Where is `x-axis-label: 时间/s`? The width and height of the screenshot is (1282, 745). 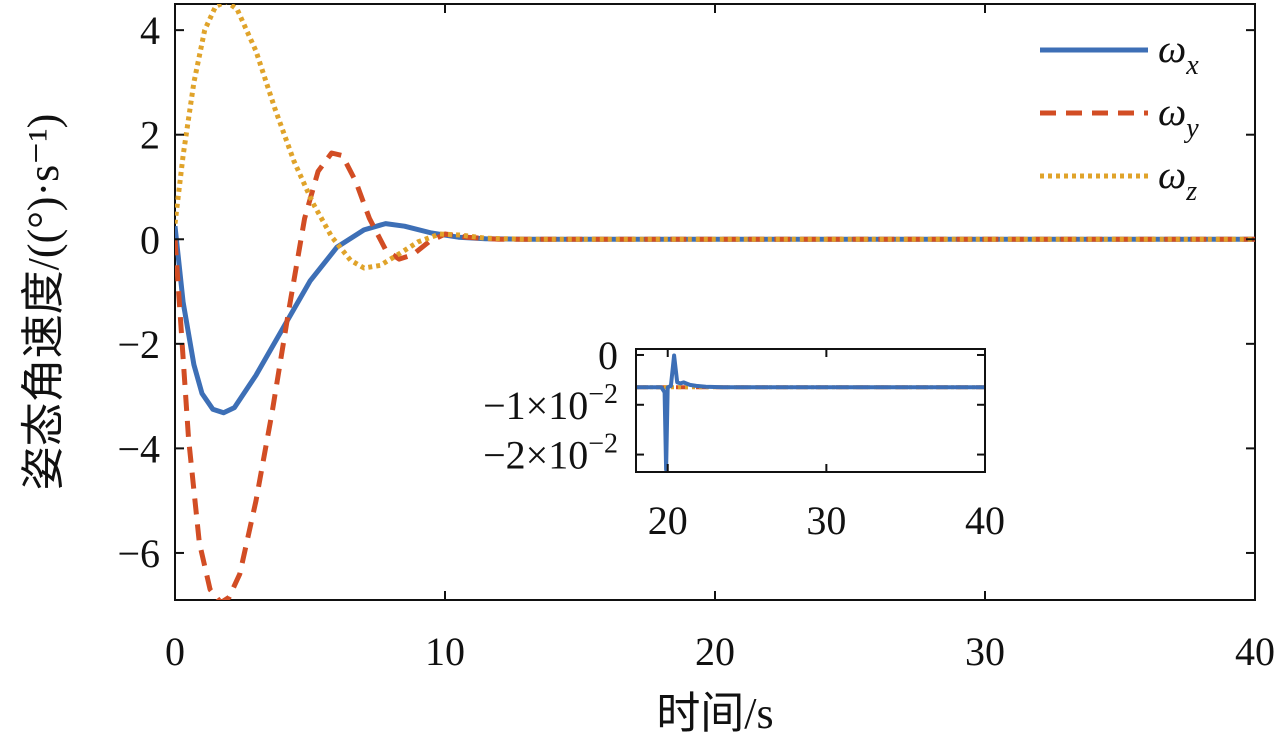
x-axis-label: 时间/s is located at coordinates (714, 713).